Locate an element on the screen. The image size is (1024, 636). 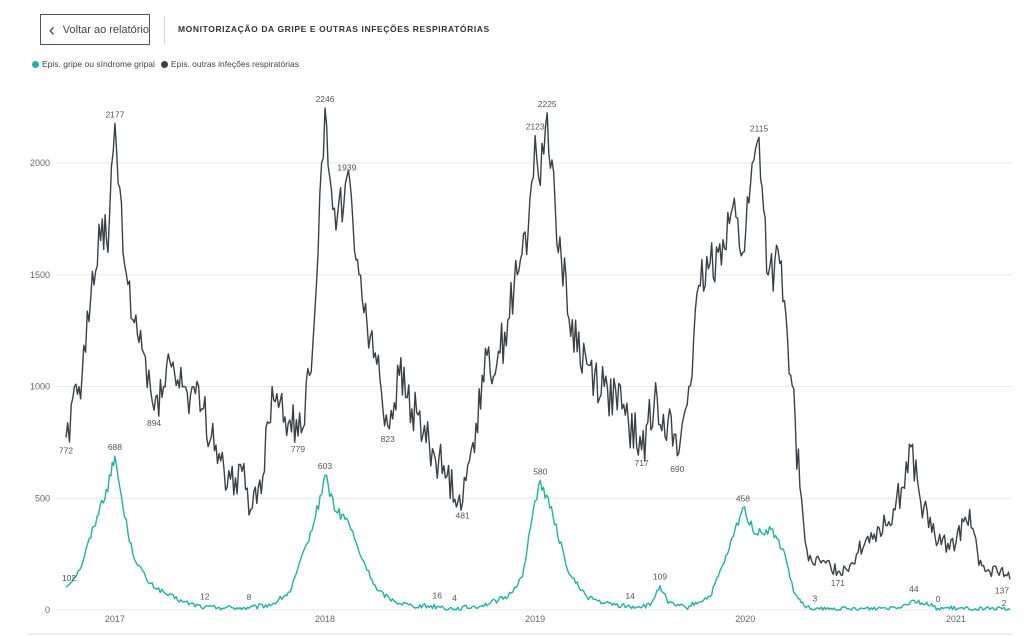
legend-item-flu: Epis. gripe ou síndrome gripal is located at coordinates (93, 64).